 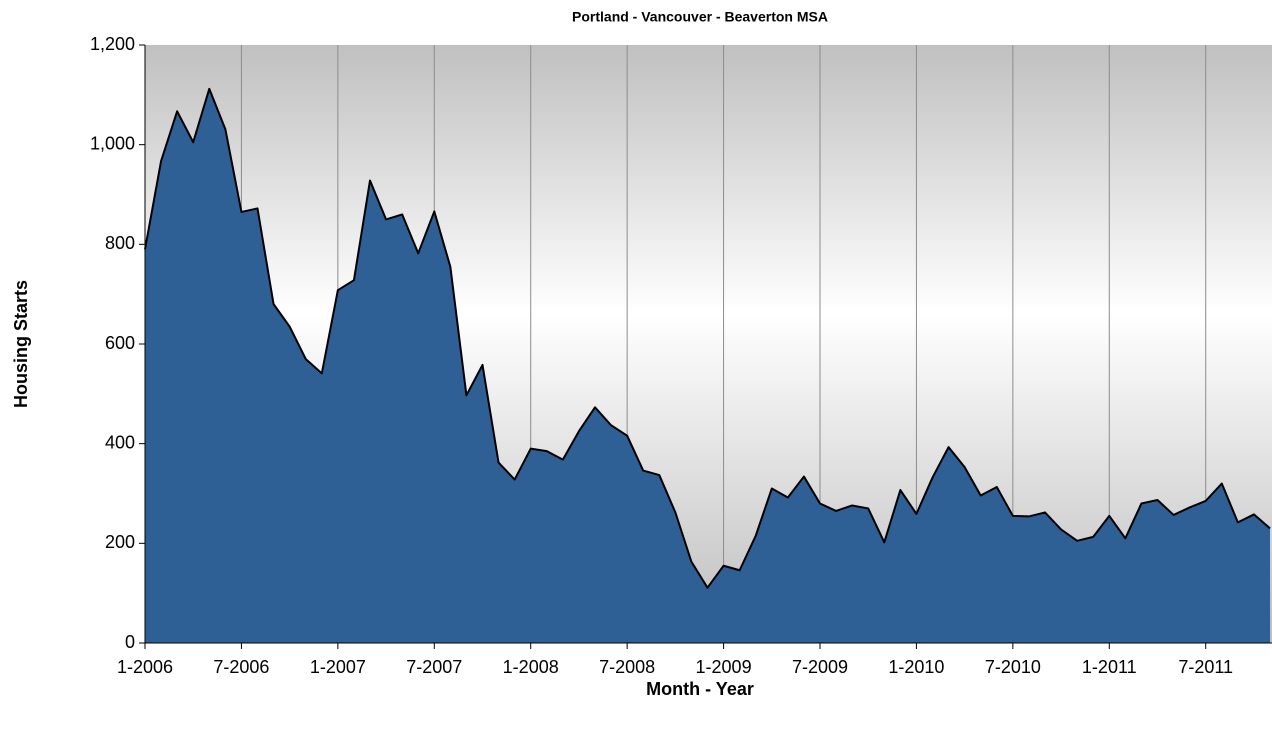 What do you see at coordinates (434, 667) in the screenshot?
I see `x-tick-label: 7-2007` at bounding box center [434, 667].